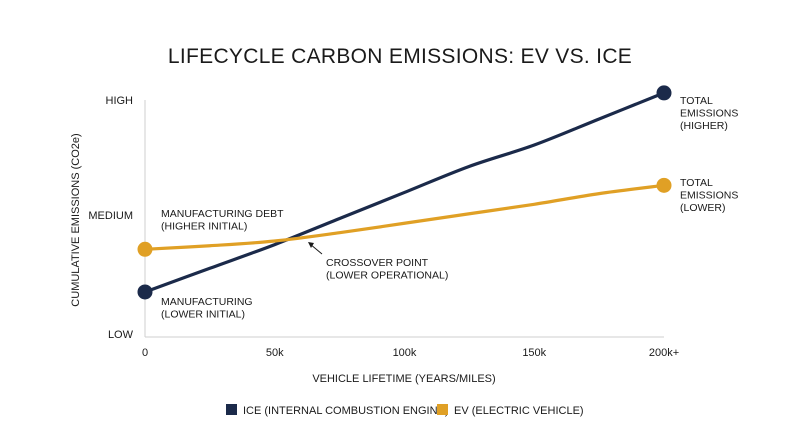 The width and height of the screenshot is (800, 447). What do you see at coordinates (145, 249) in the screenshot?
I see `series-point-ev-start` at bounding box center [145, 249].